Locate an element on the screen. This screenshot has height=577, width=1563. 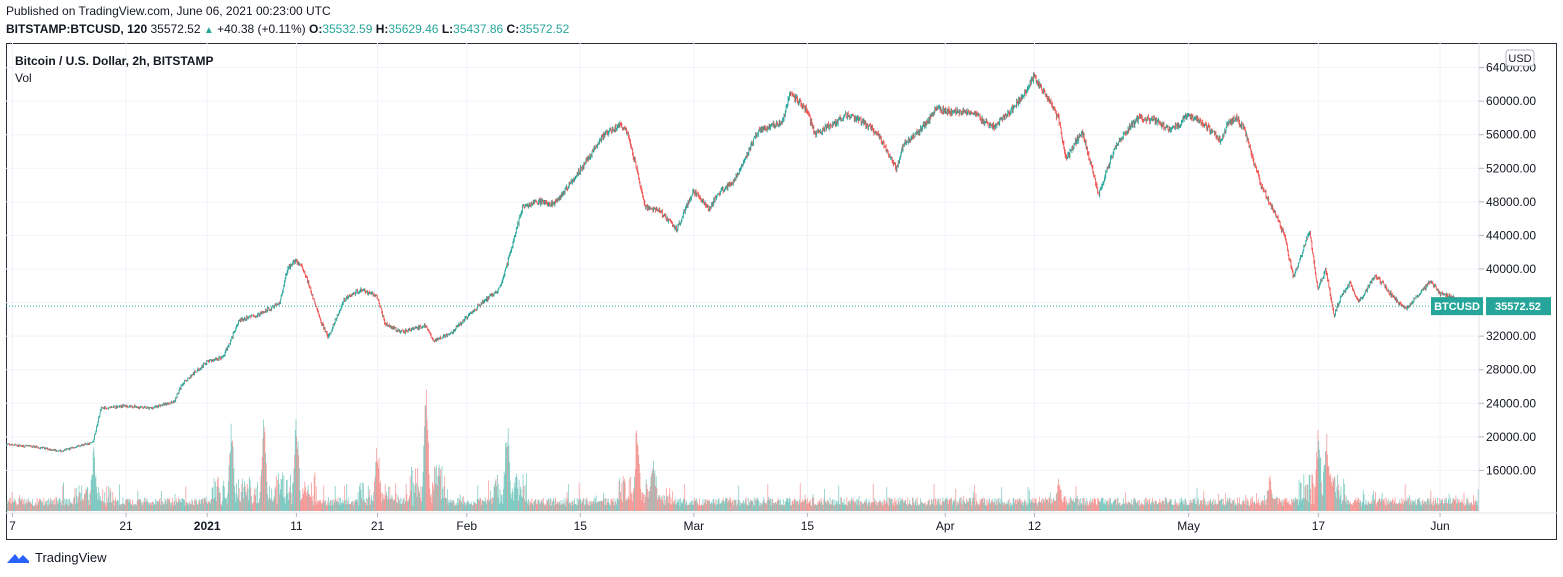
y-tick-label: 52000.00 is located at coordinates (1511, 168).